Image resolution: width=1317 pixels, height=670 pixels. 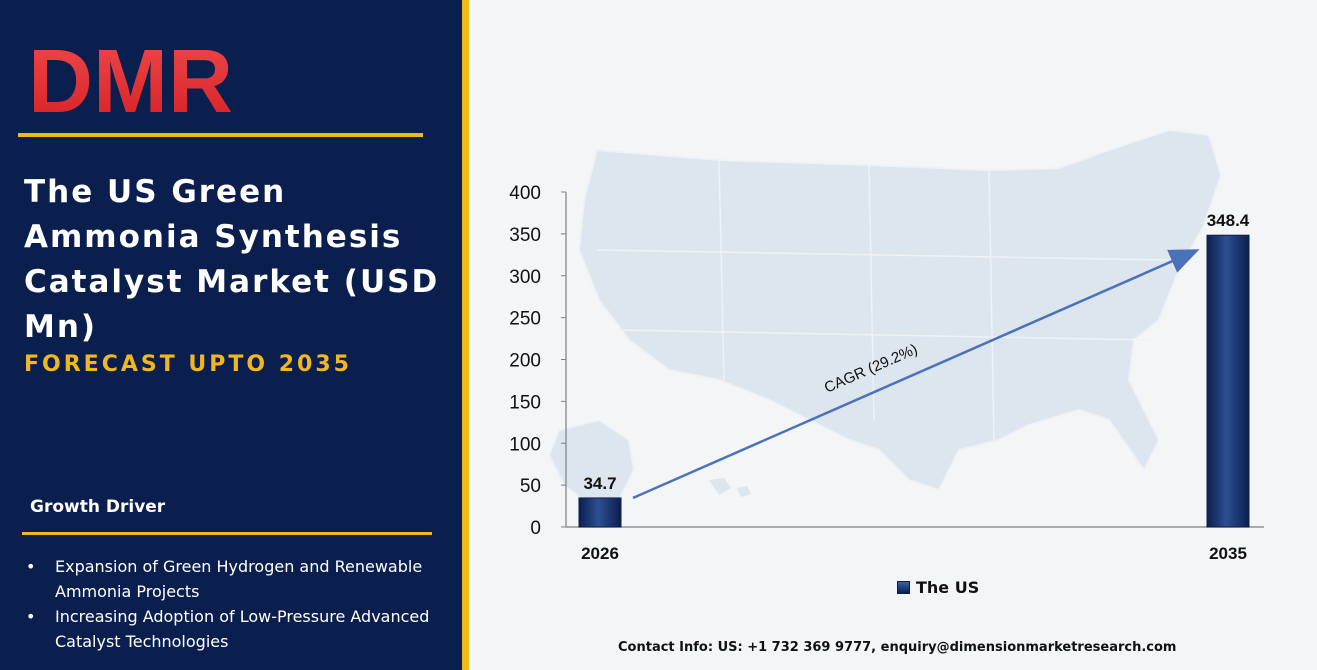 What do you see at coordinates (535, 528) in the screenshot?
I see `y-tick-label: 0` at bounding box center [535, 528].